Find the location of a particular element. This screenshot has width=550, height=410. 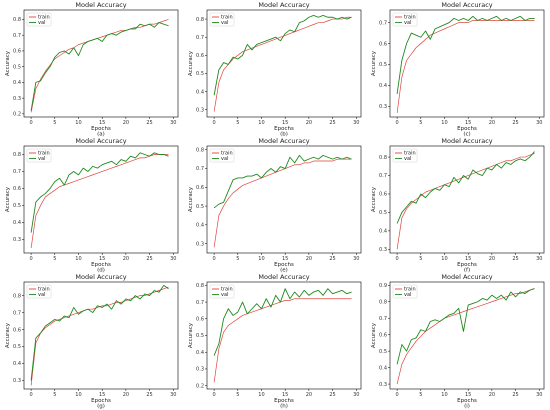

panel-caption: (b) is located at coordinates (284, 135).